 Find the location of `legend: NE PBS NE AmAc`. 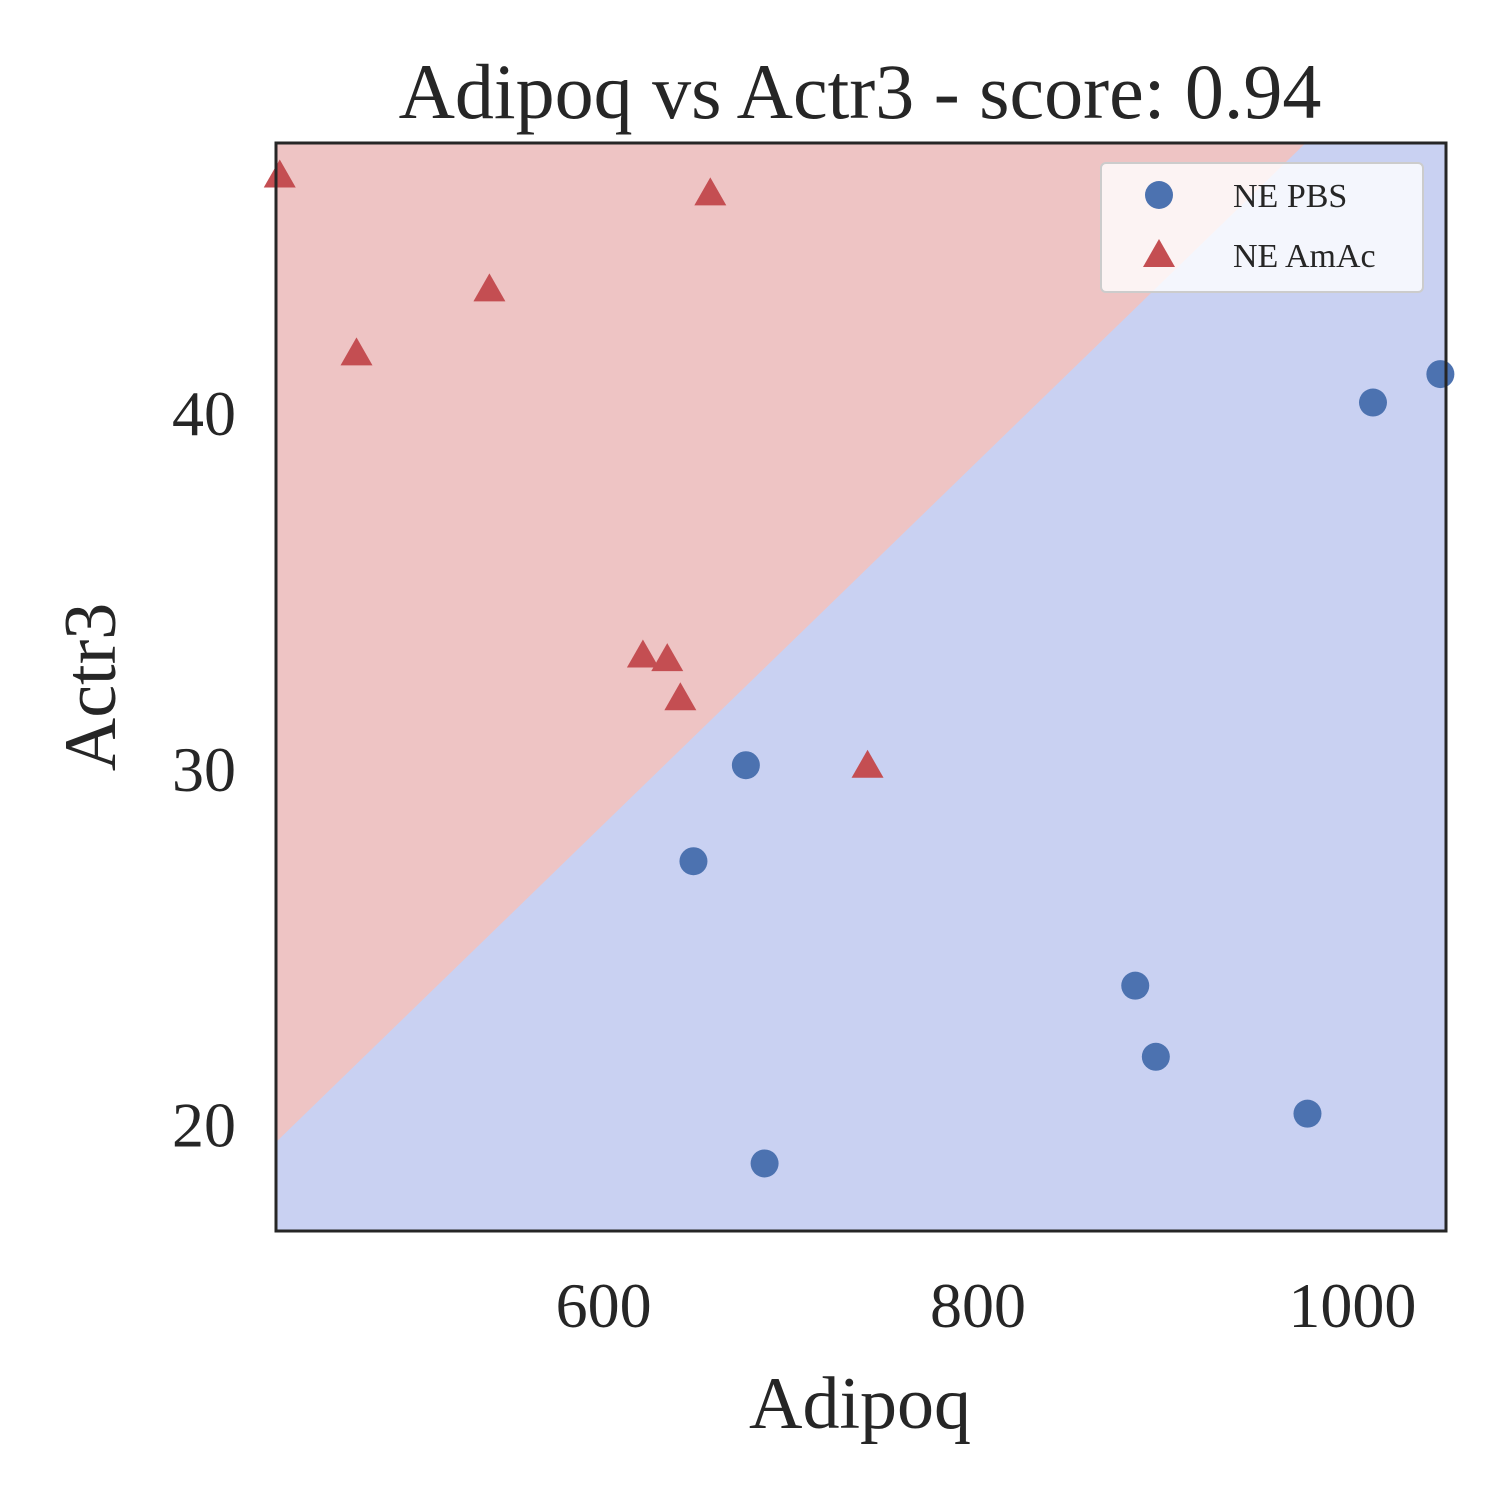

legend: NE PBS NE AmAc is located at coordinates (1262, 227).